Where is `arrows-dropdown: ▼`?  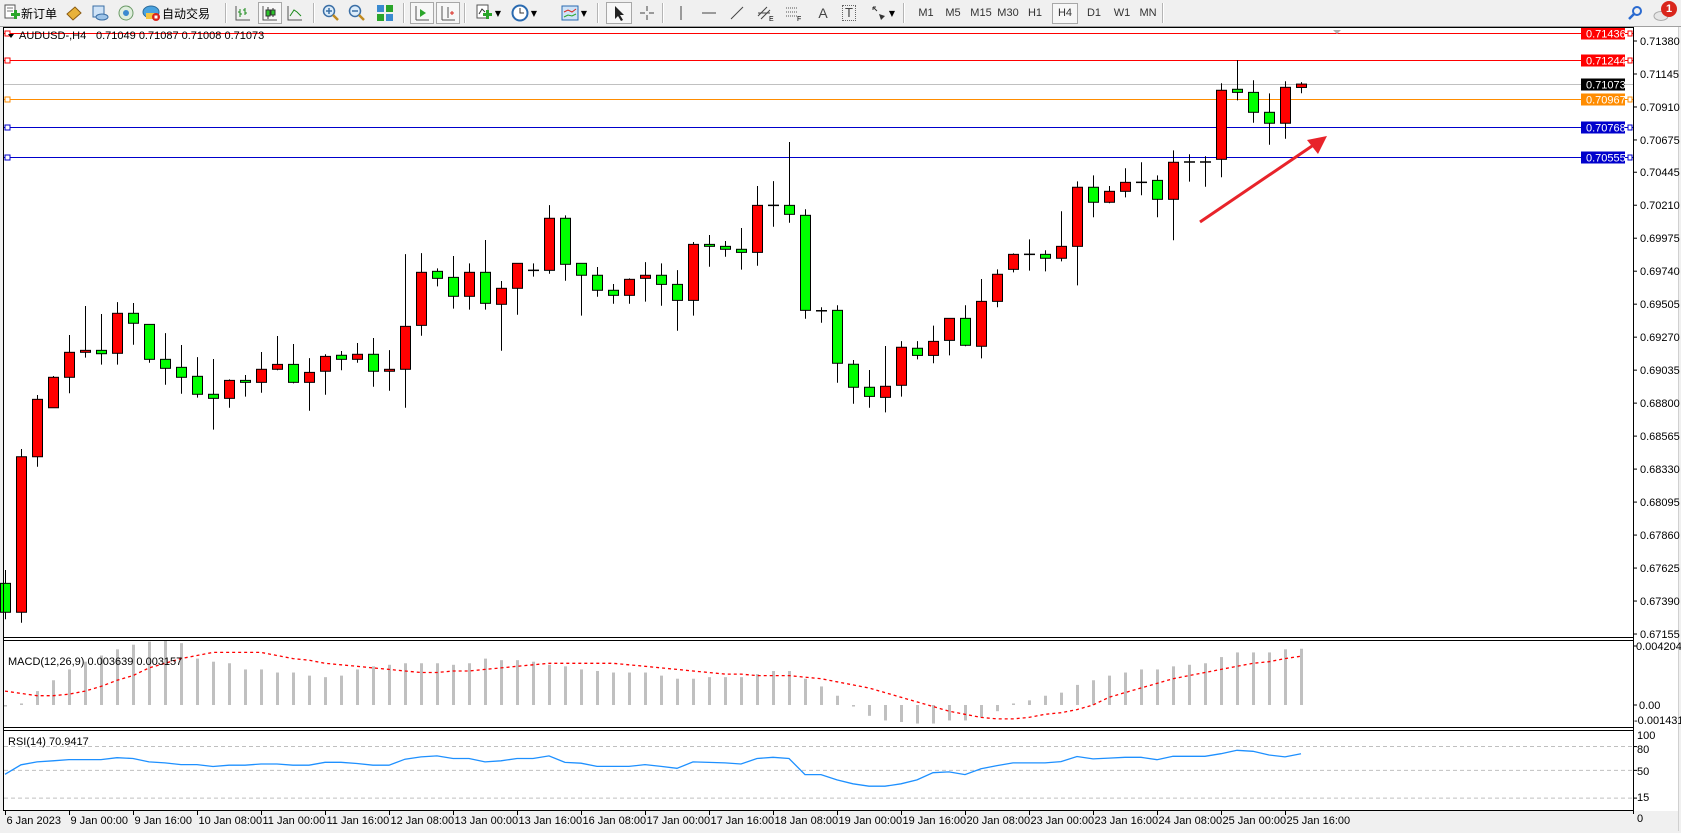
arrows-dropdown: ▼ is located at coordinates (882, 13).